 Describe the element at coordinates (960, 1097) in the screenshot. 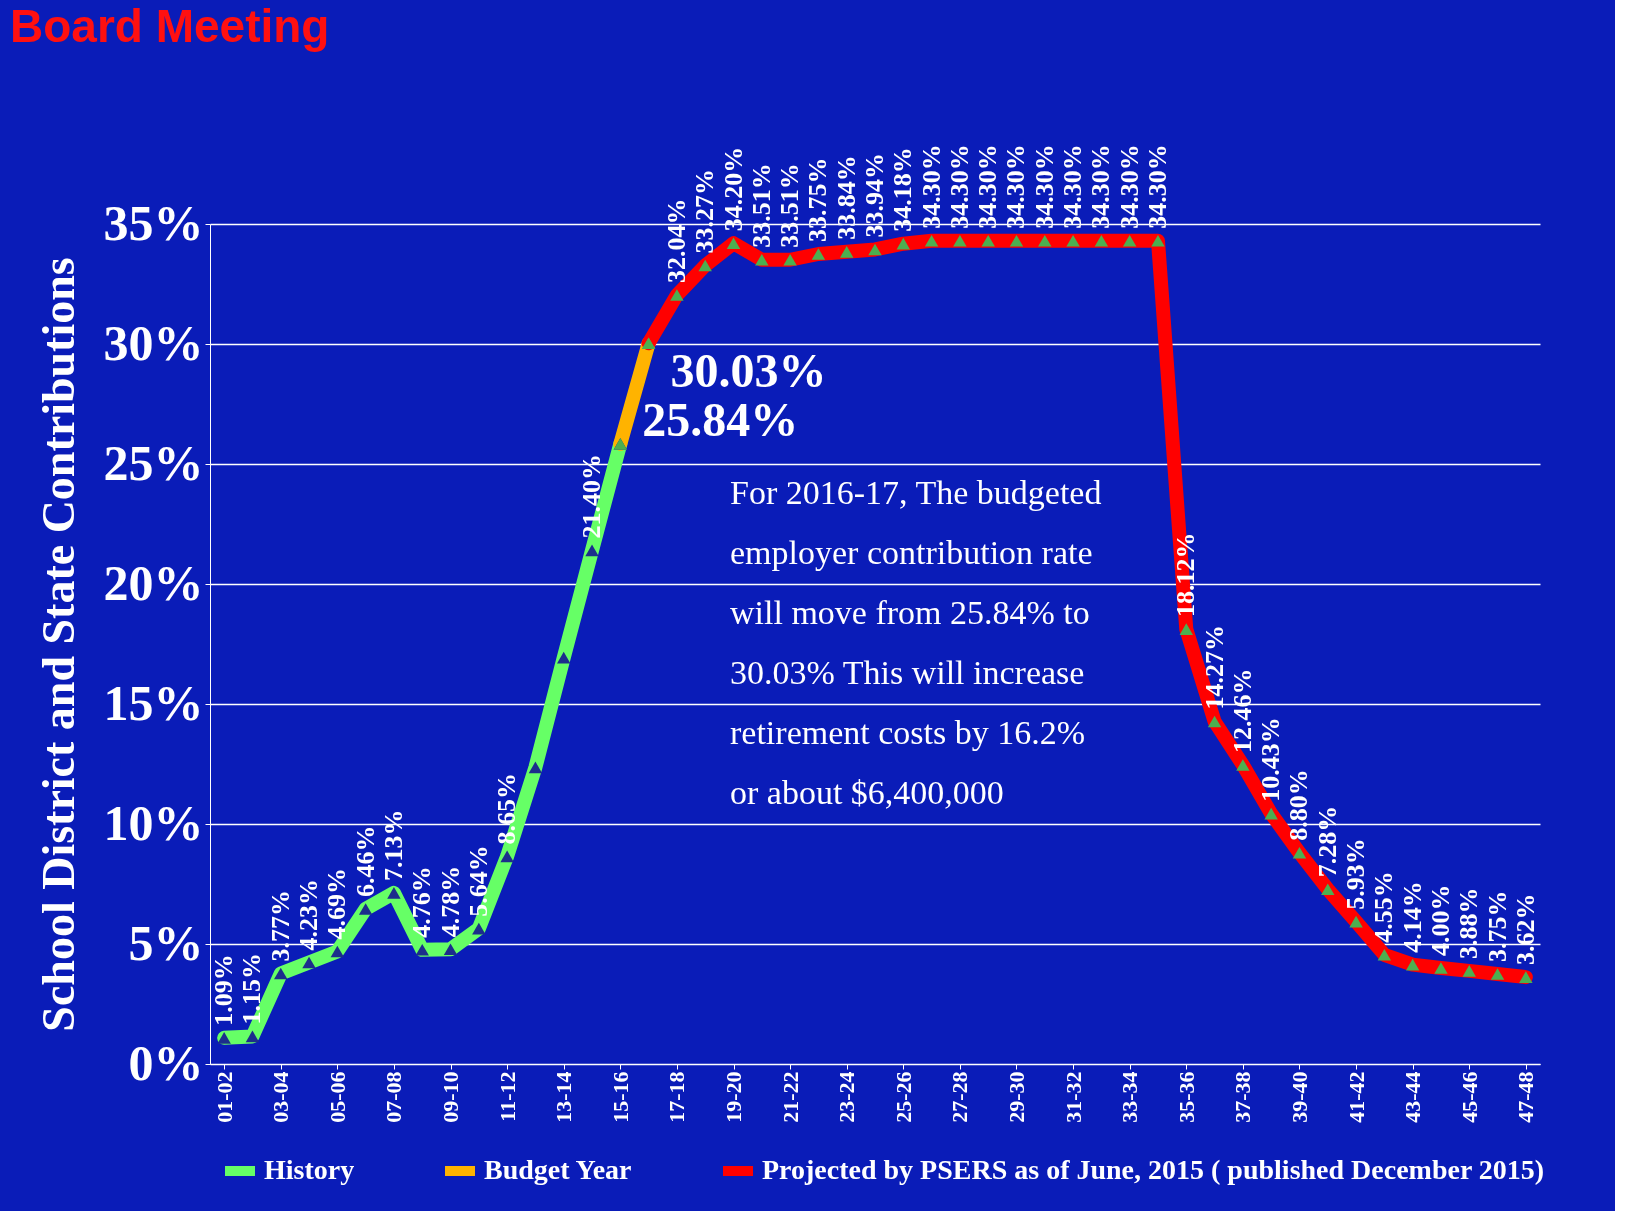

I see `x-tick-label: 27-28` at that location.